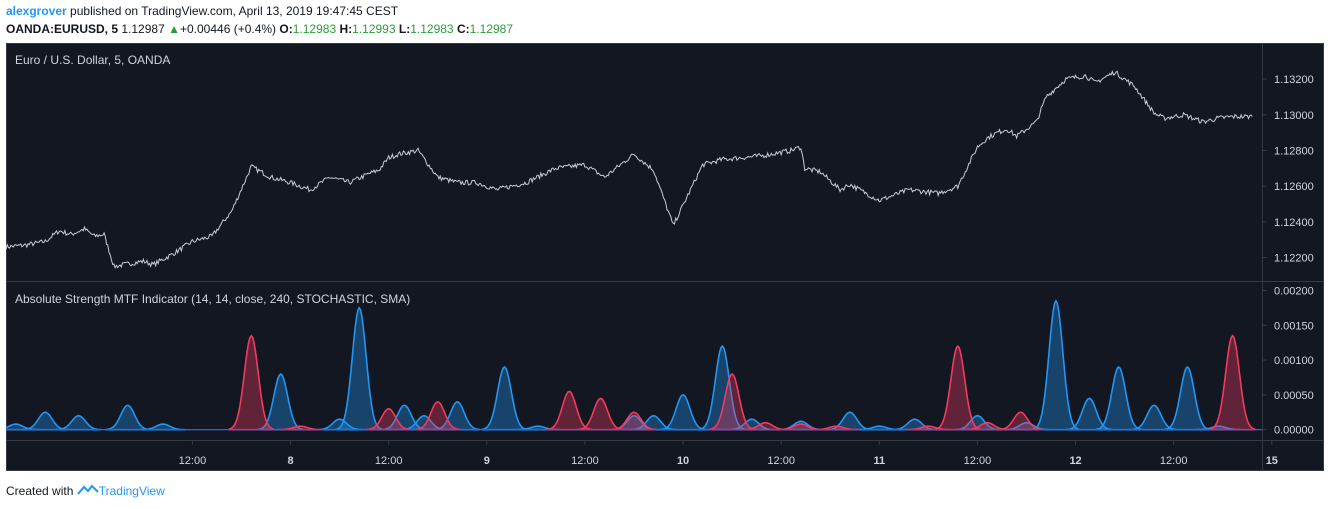  I want to click on tradingview-link: TradingView, so click(131, 491).